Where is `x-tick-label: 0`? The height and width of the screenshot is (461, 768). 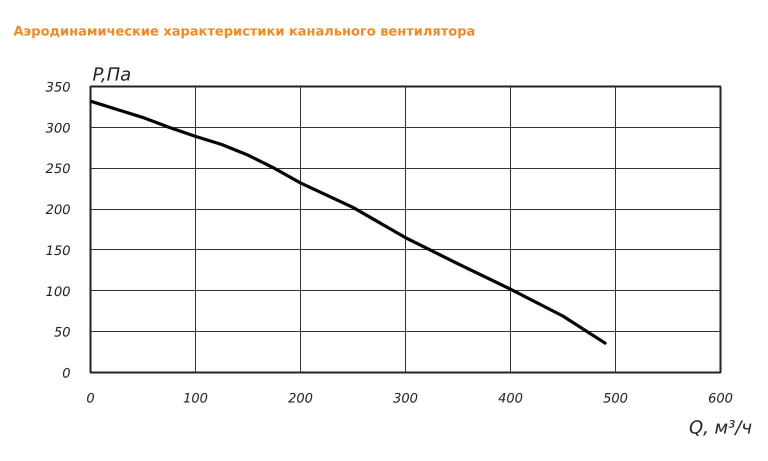
x-tick-label: 0 is located at coordinates (90, 399).